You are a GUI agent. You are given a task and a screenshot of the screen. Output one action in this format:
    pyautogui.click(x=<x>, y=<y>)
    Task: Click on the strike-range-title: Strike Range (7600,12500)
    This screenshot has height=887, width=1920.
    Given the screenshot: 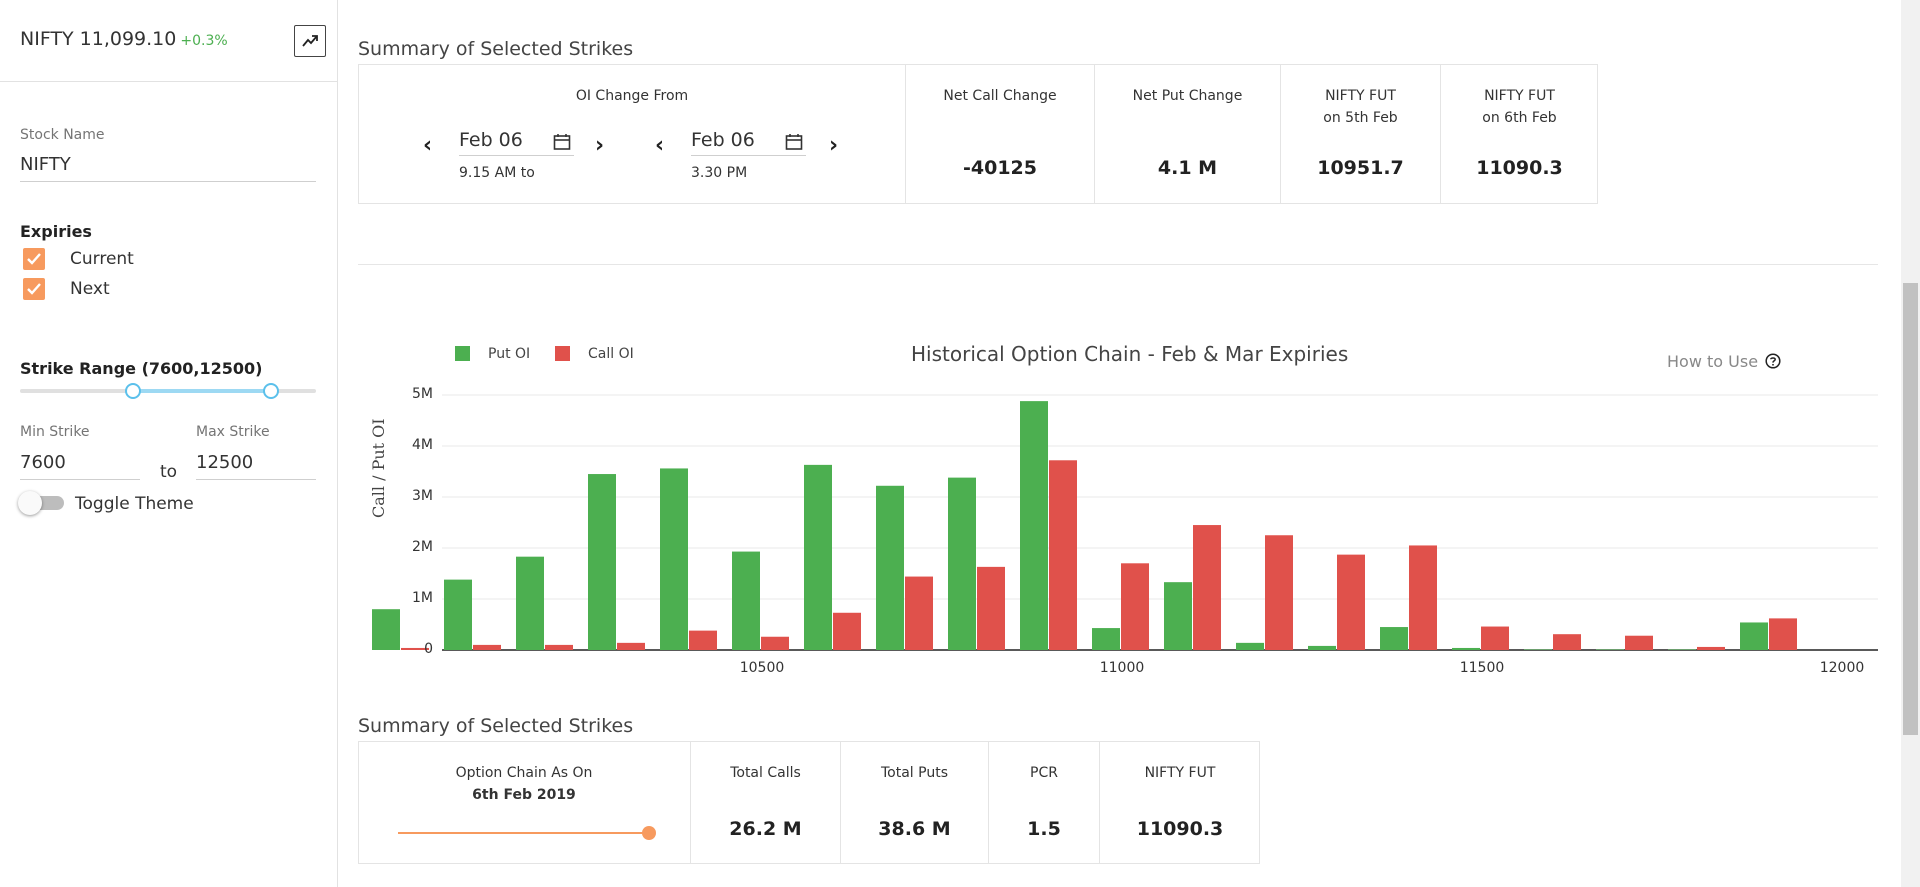 What is the action you would take?
    pyautogui.click(x=141, y=368)
    